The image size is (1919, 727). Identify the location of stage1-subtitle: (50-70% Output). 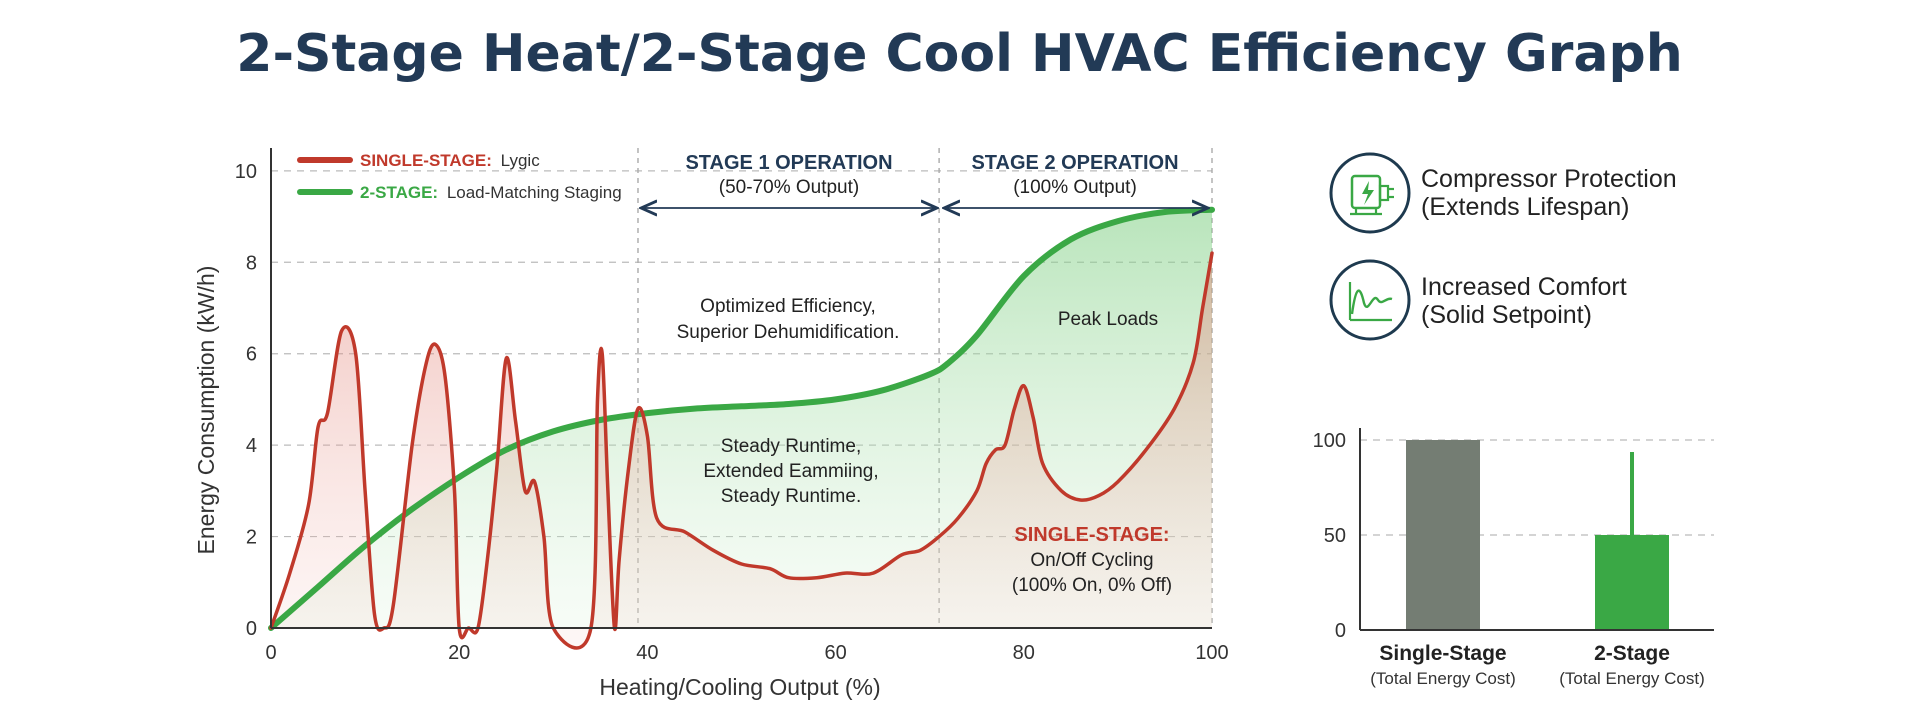
(789, 187).